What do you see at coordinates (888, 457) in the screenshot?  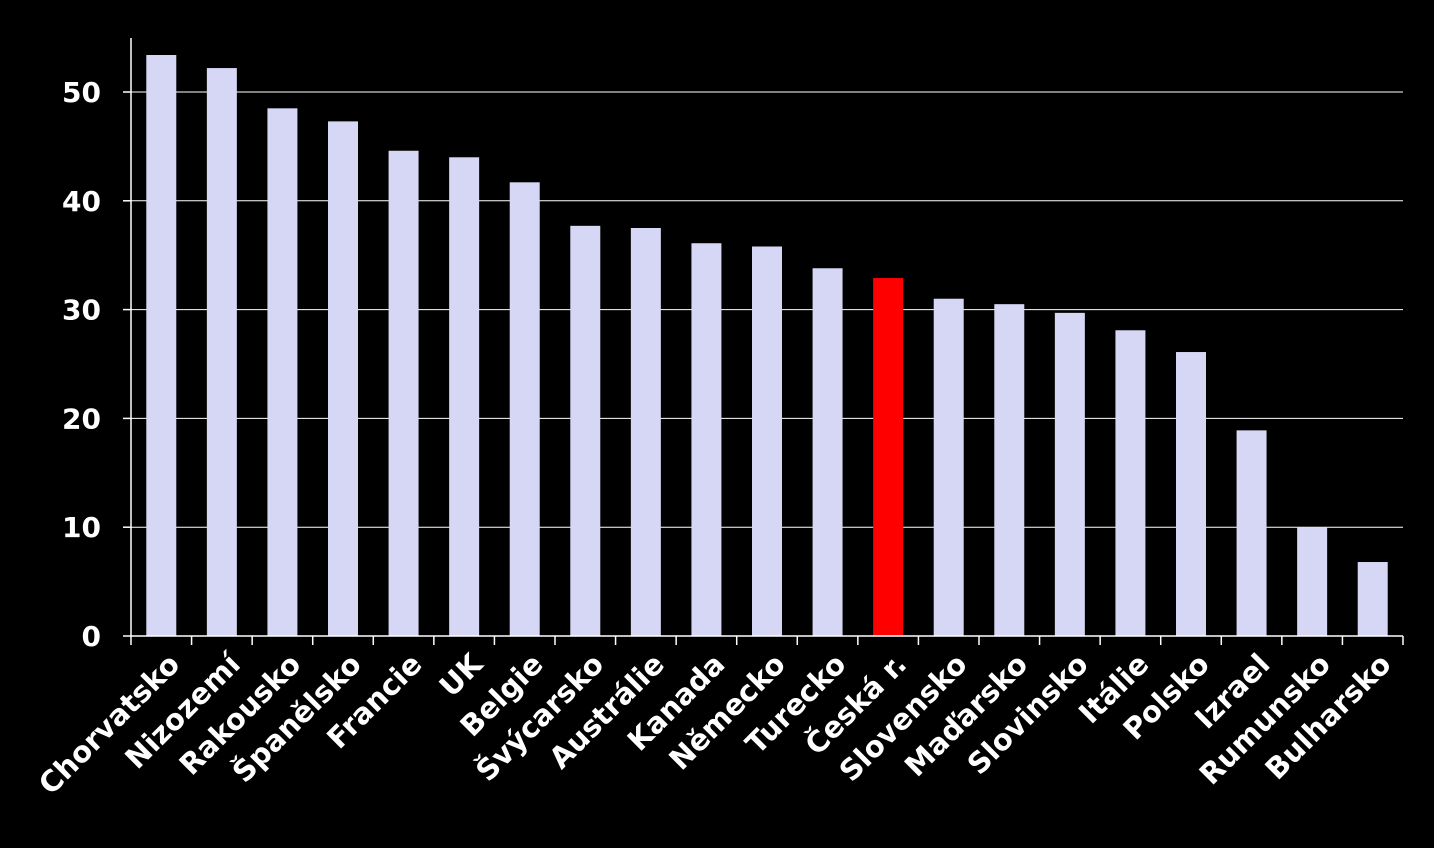 I see `bar-highlighted` at bounding box center [888, 457].